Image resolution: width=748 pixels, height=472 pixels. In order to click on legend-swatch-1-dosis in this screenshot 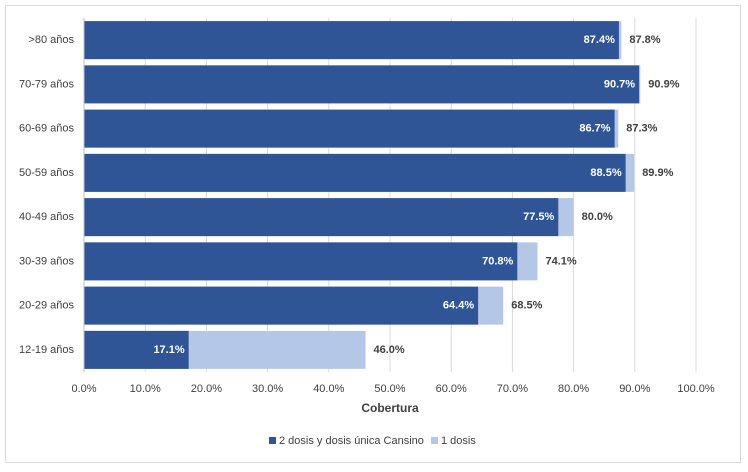, I will do `click(434, 440)`.